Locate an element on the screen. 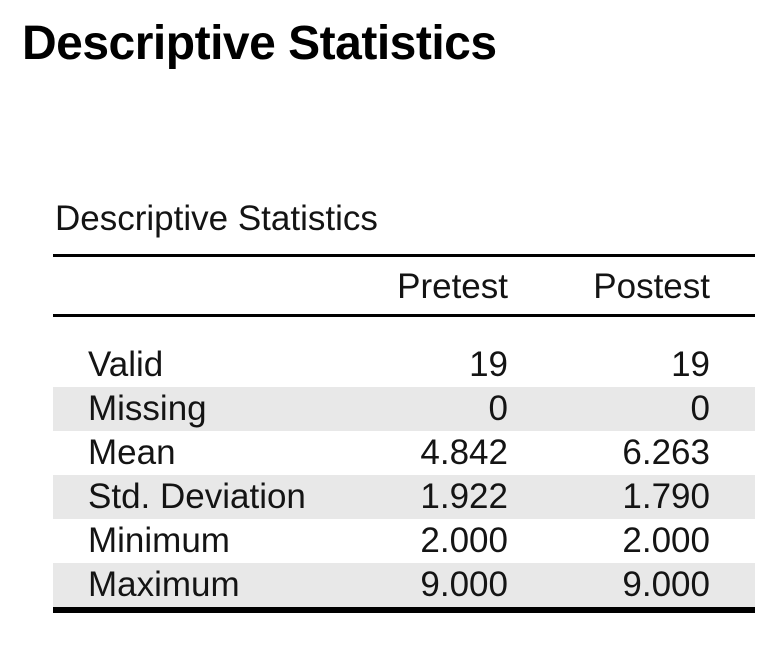  stat-label: Mean is located at coordinates (132, 452).